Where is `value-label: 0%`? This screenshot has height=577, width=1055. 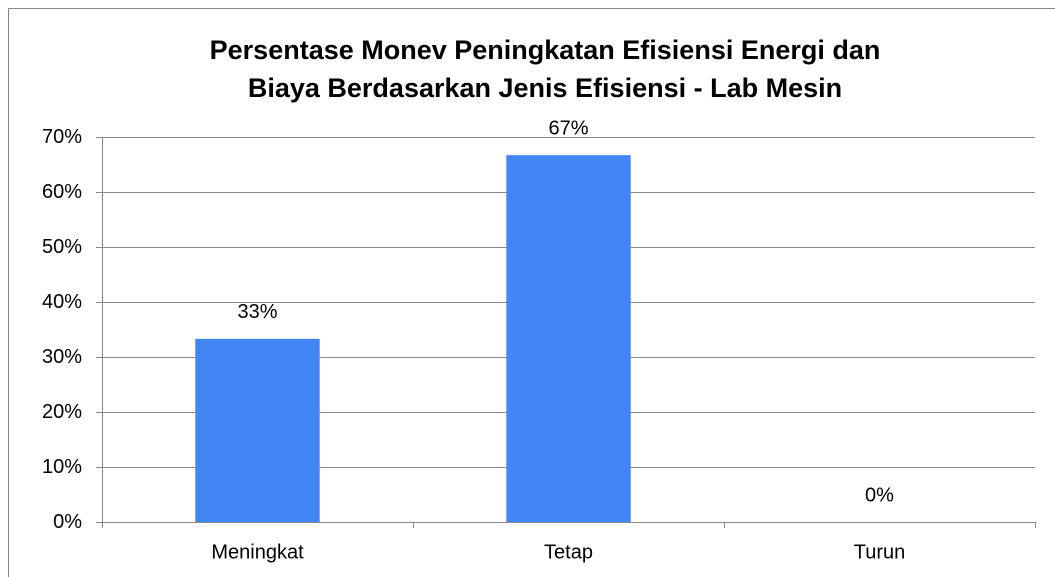
value-label: 0% is located at coordinates (879, 495).